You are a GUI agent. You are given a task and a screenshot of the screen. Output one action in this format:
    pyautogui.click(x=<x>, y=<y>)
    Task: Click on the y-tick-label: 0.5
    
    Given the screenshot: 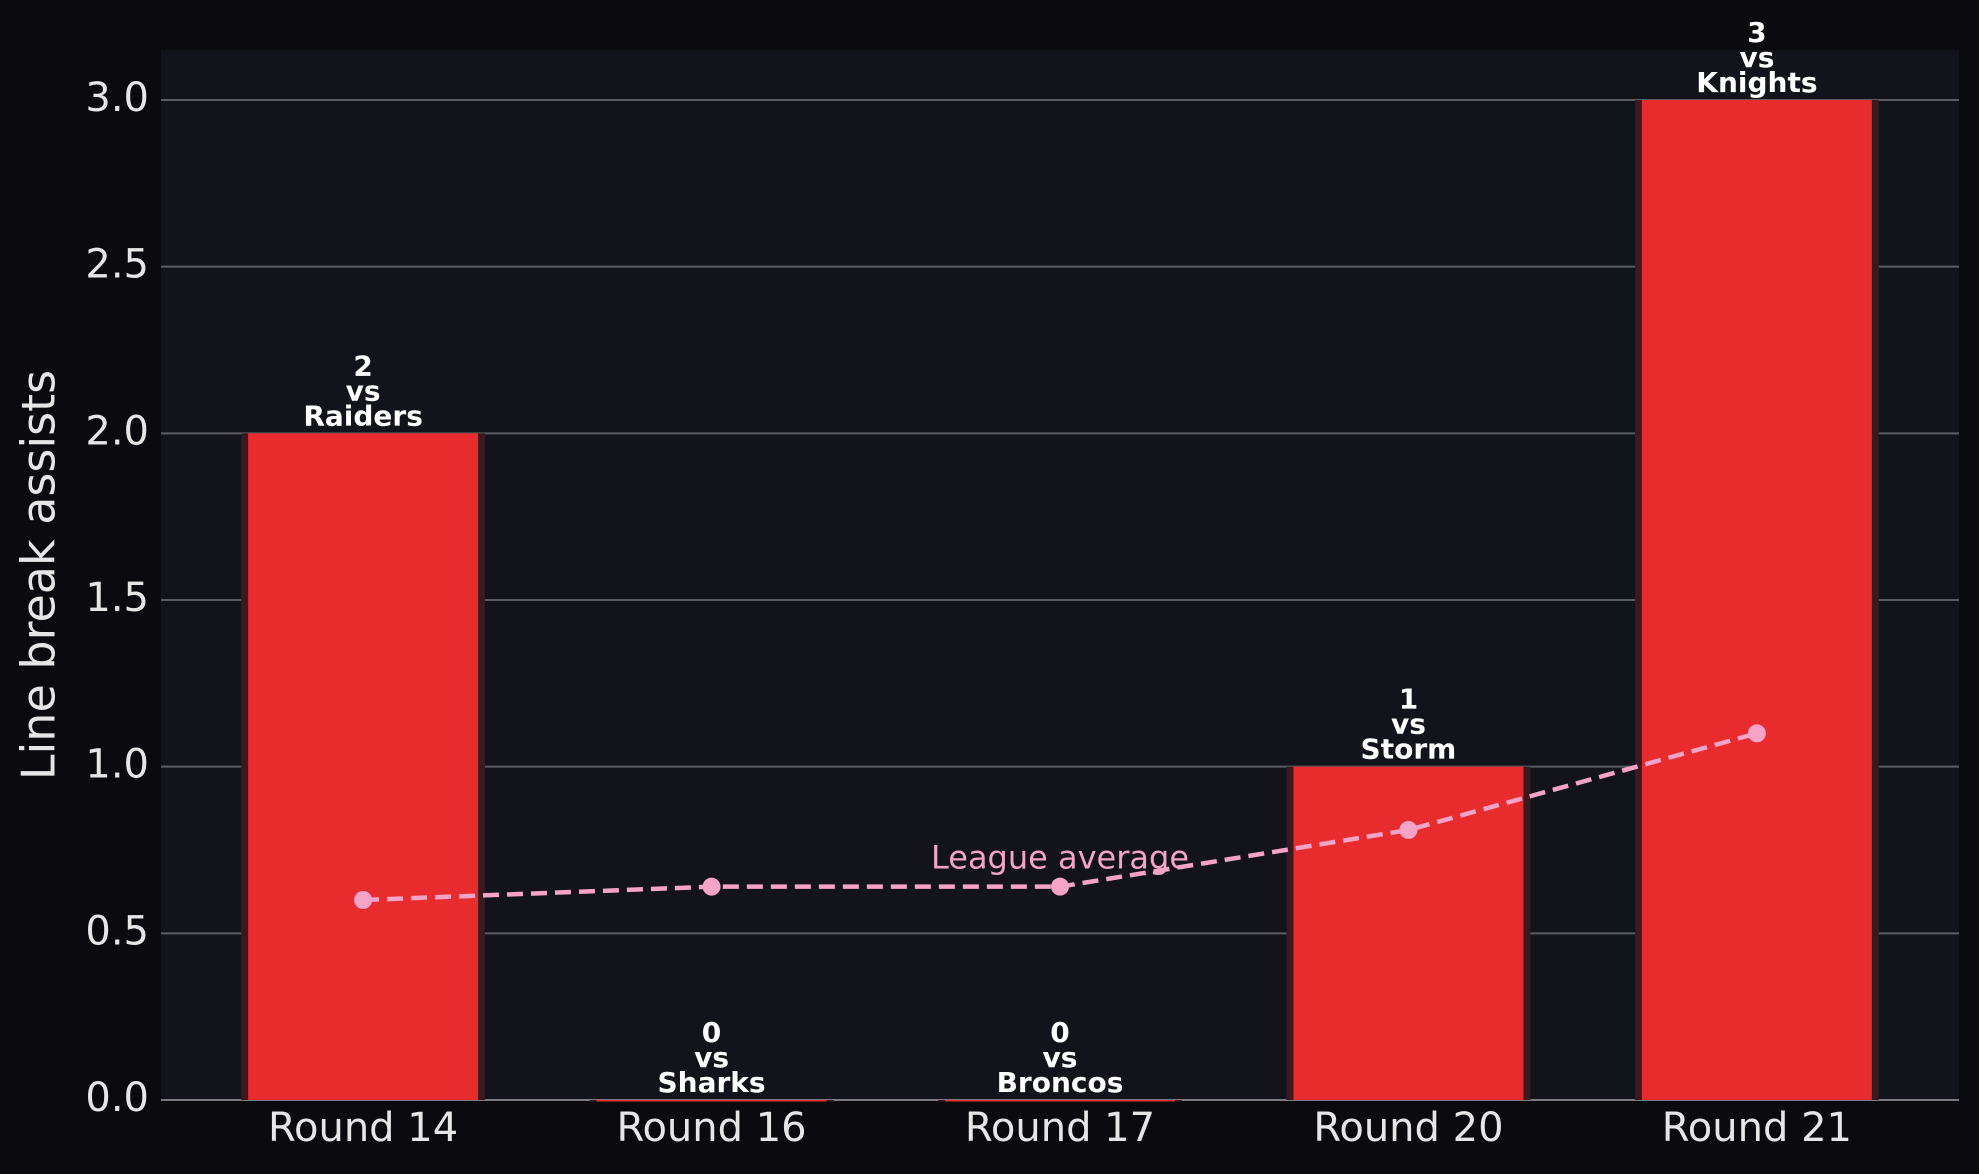 What is the action you would take?
    pyautogui.click(x=117, y=931)
    